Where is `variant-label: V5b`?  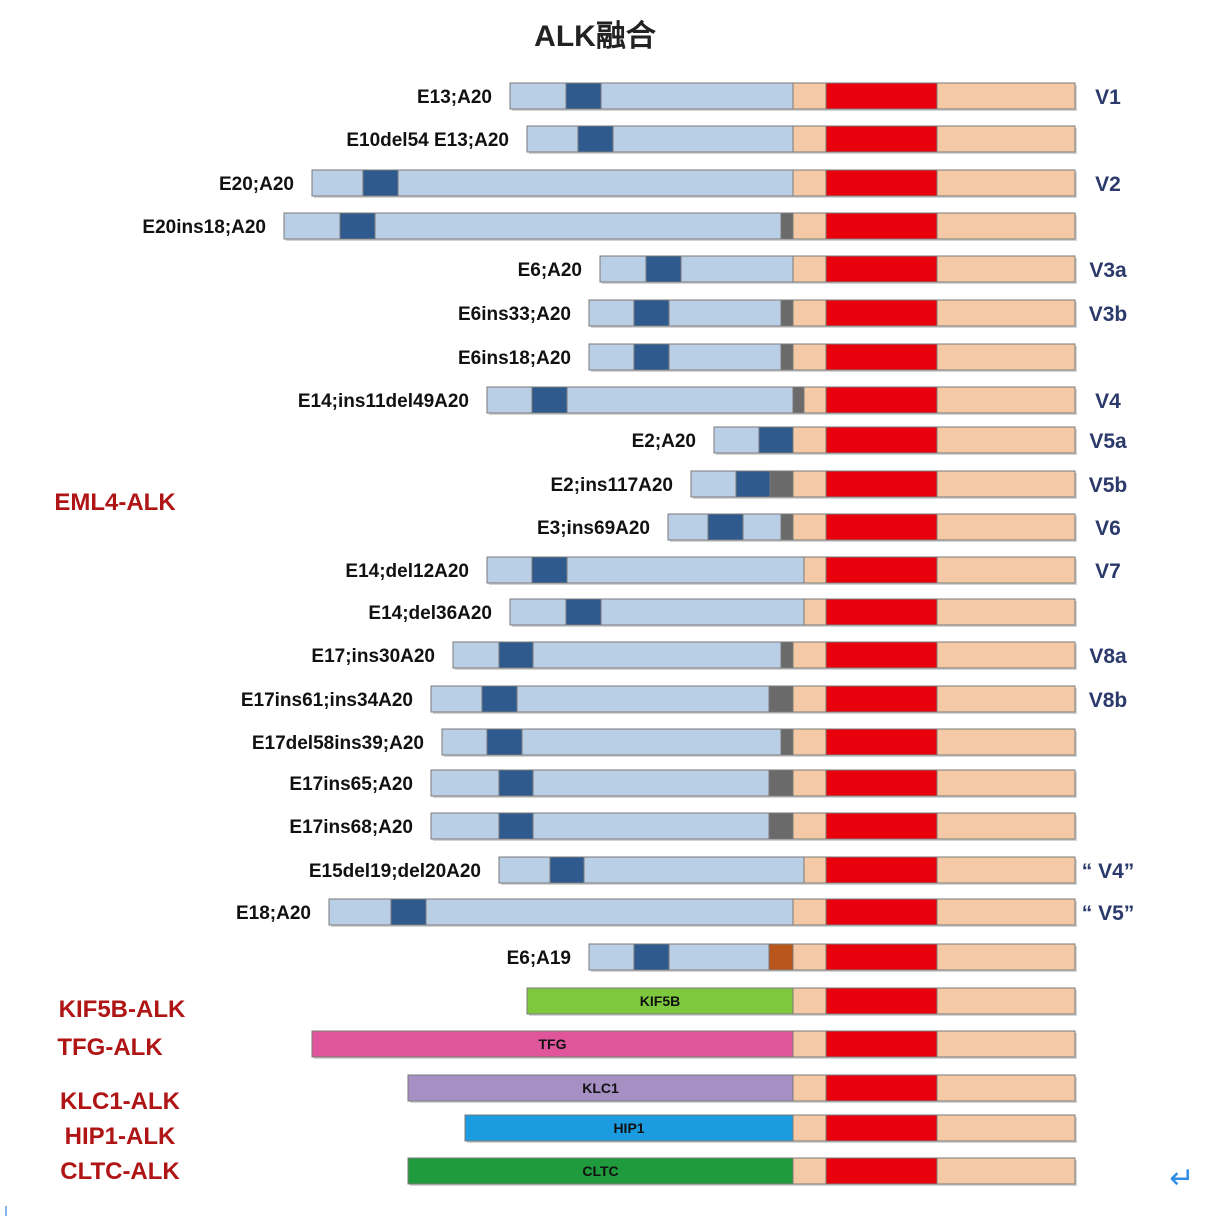 variant-label: V5b is located at coordinates (1108, 485).